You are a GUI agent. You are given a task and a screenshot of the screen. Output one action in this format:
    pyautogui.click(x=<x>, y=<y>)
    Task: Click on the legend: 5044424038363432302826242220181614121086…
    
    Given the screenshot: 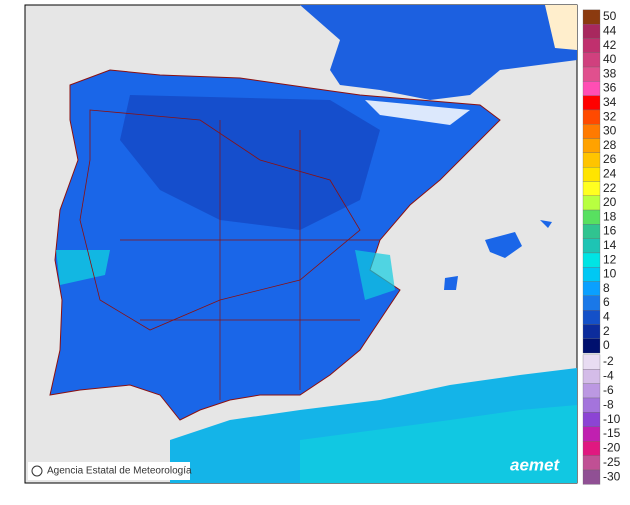 What is the action you would take?
    pyautogui.click(x=601, y=247)
    